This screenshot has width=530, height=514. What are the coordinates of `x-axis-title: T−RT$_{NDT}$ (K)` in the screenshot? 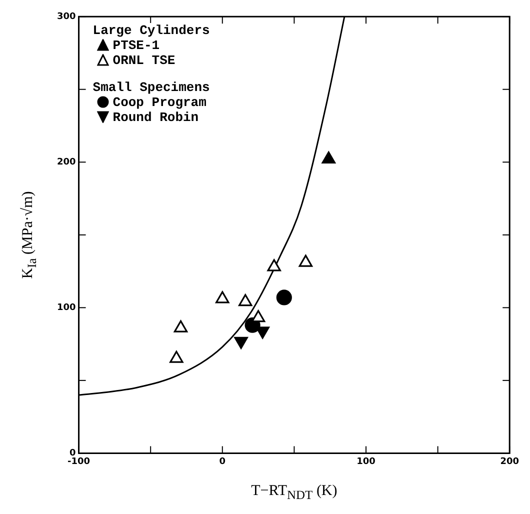 It's located at (294, 493).